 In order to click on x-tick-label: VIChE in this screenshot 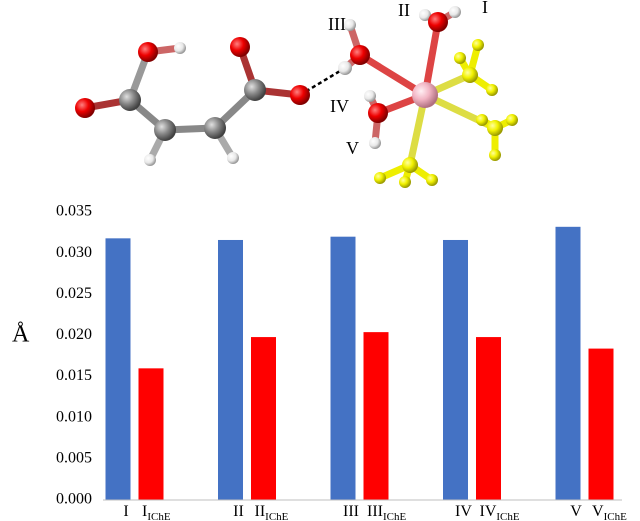, I will do `click(609, 512)`.